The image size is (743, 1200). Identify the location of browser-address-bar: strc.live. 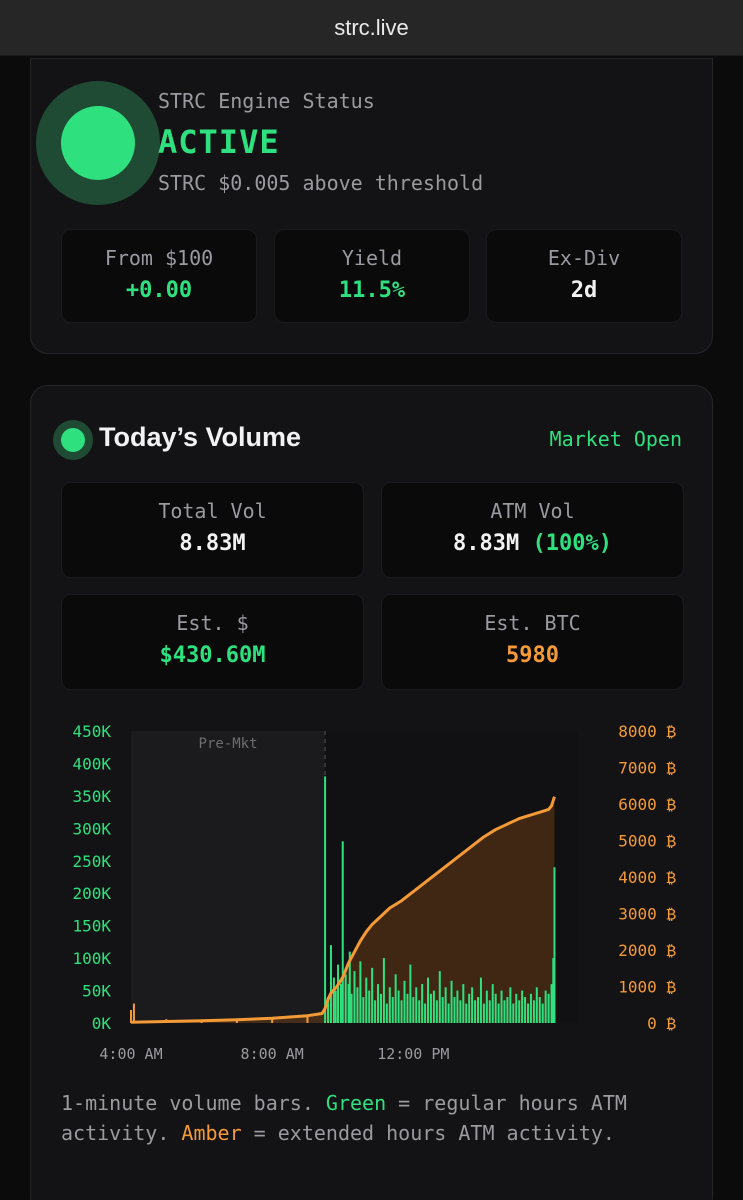
(371, 28).